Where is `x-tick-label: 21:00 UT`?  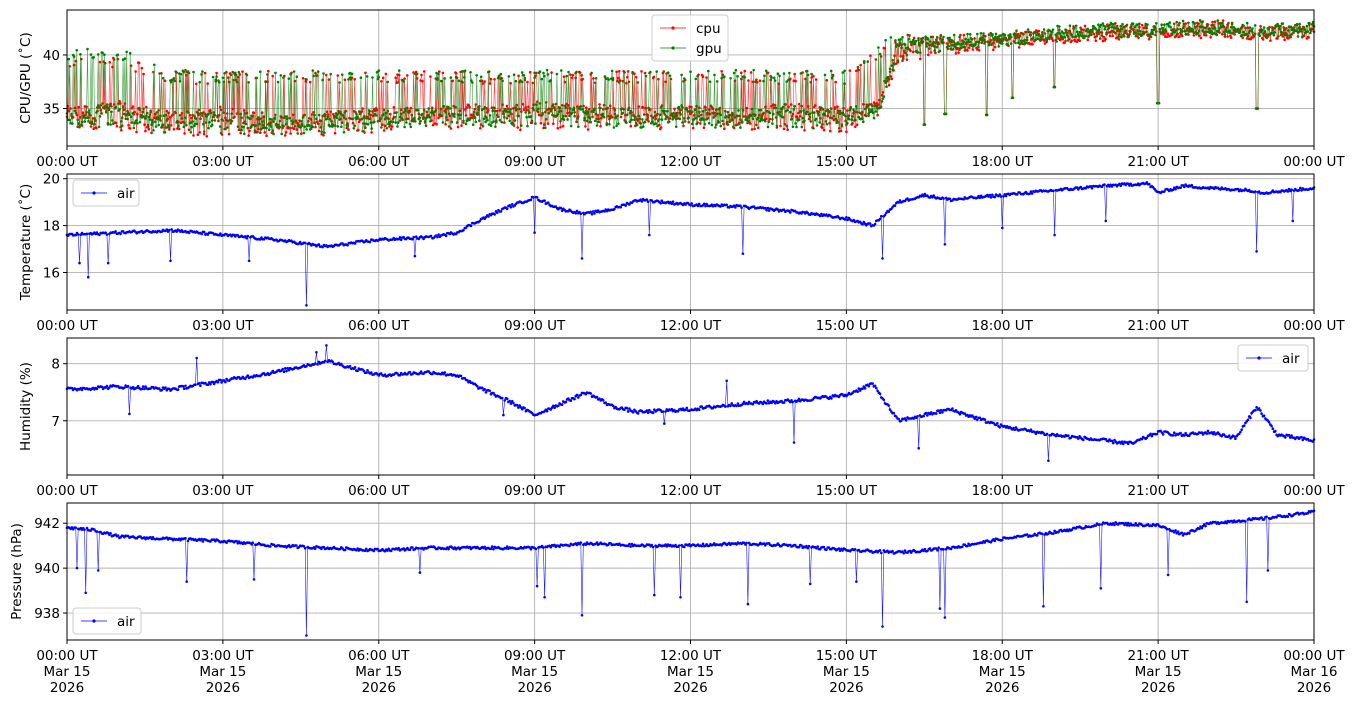
x-tick-label: 21:00 UT is located at coordinates (1158, 162).